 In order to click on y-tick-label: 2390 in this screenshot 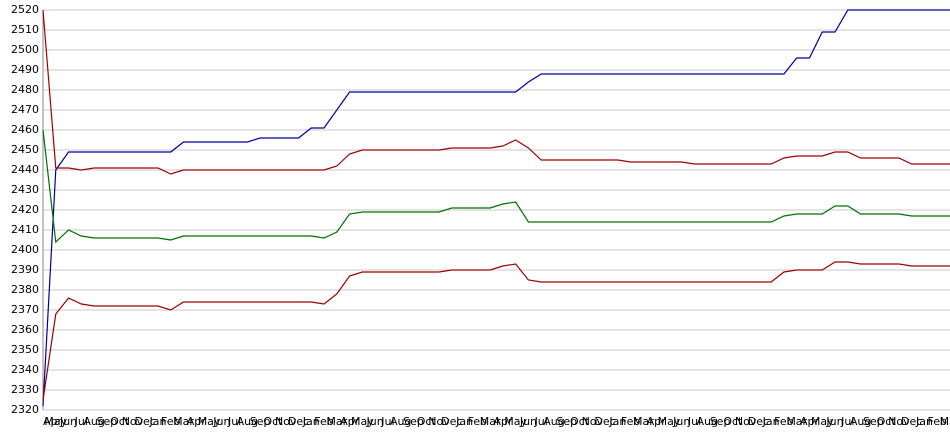, I will do `click(25, 269)`.